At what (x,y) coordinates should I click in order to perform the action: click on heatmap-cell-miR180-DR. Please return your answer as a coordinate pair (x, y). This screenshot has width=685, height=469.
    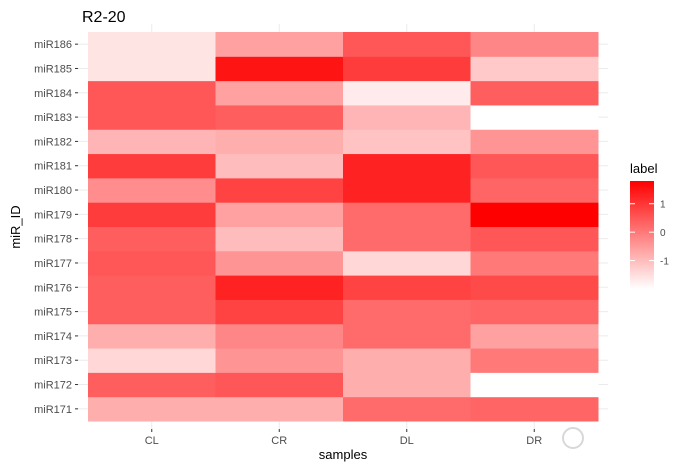
    Looking at the image, I should click on (534, 190).